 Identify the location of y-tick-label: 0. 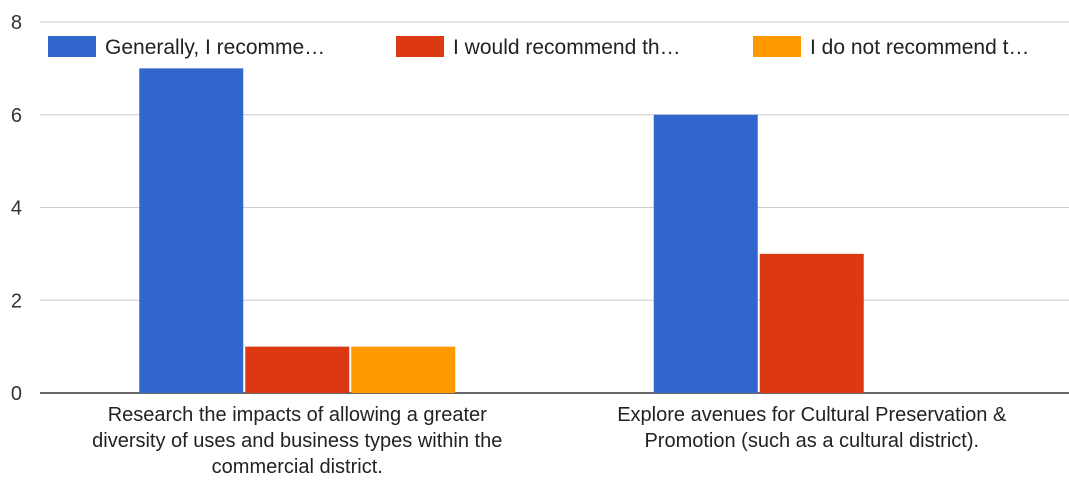
(16, 394).